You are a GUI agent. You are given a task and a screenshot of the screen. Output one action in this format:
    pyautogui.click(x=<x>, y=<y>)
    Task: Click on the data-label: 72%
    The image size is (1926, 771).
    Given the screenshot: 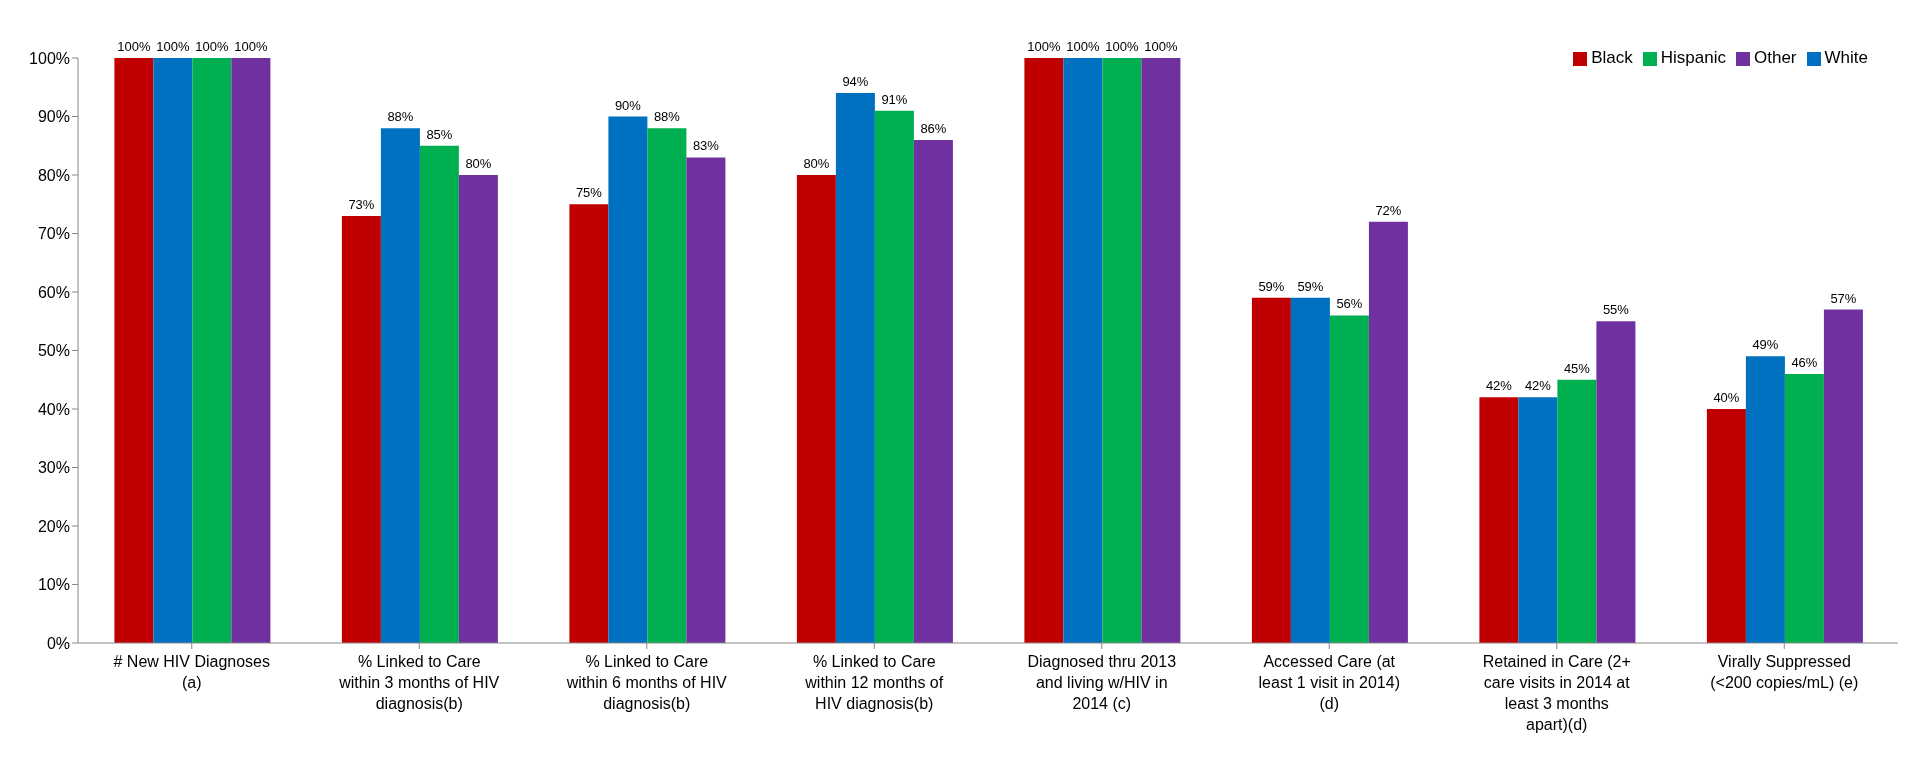 What is the action you would take?
    pyautogui.click(x=1388, y=210)
    